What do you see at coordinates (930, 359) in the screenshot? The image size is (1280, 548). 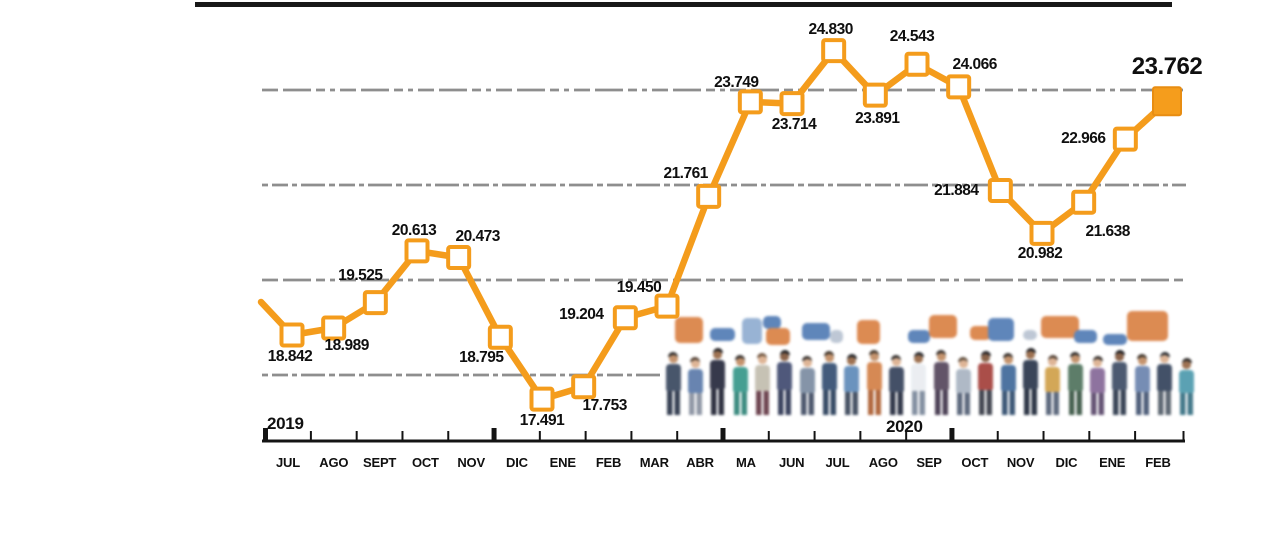 I see `crowd-illustration` at bounding box center [930, 359].